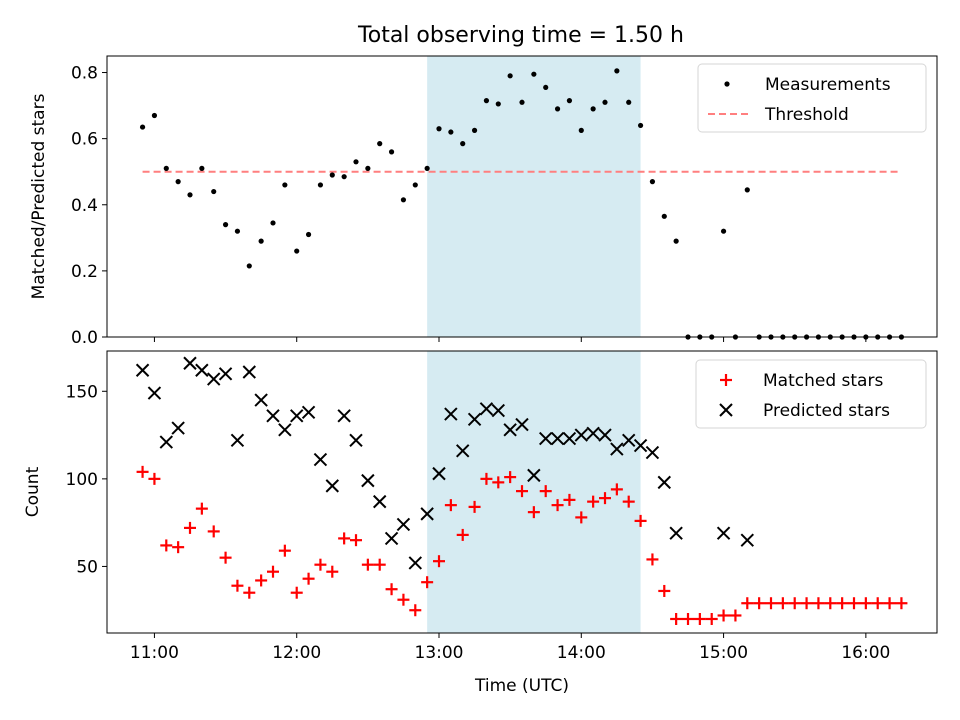 The width and height of the screenshot is (960, 720). What do you see at coordinates (82, 480) in the screenshot?
I see `y-tick-label: 100` at bounding box center [82, 480].